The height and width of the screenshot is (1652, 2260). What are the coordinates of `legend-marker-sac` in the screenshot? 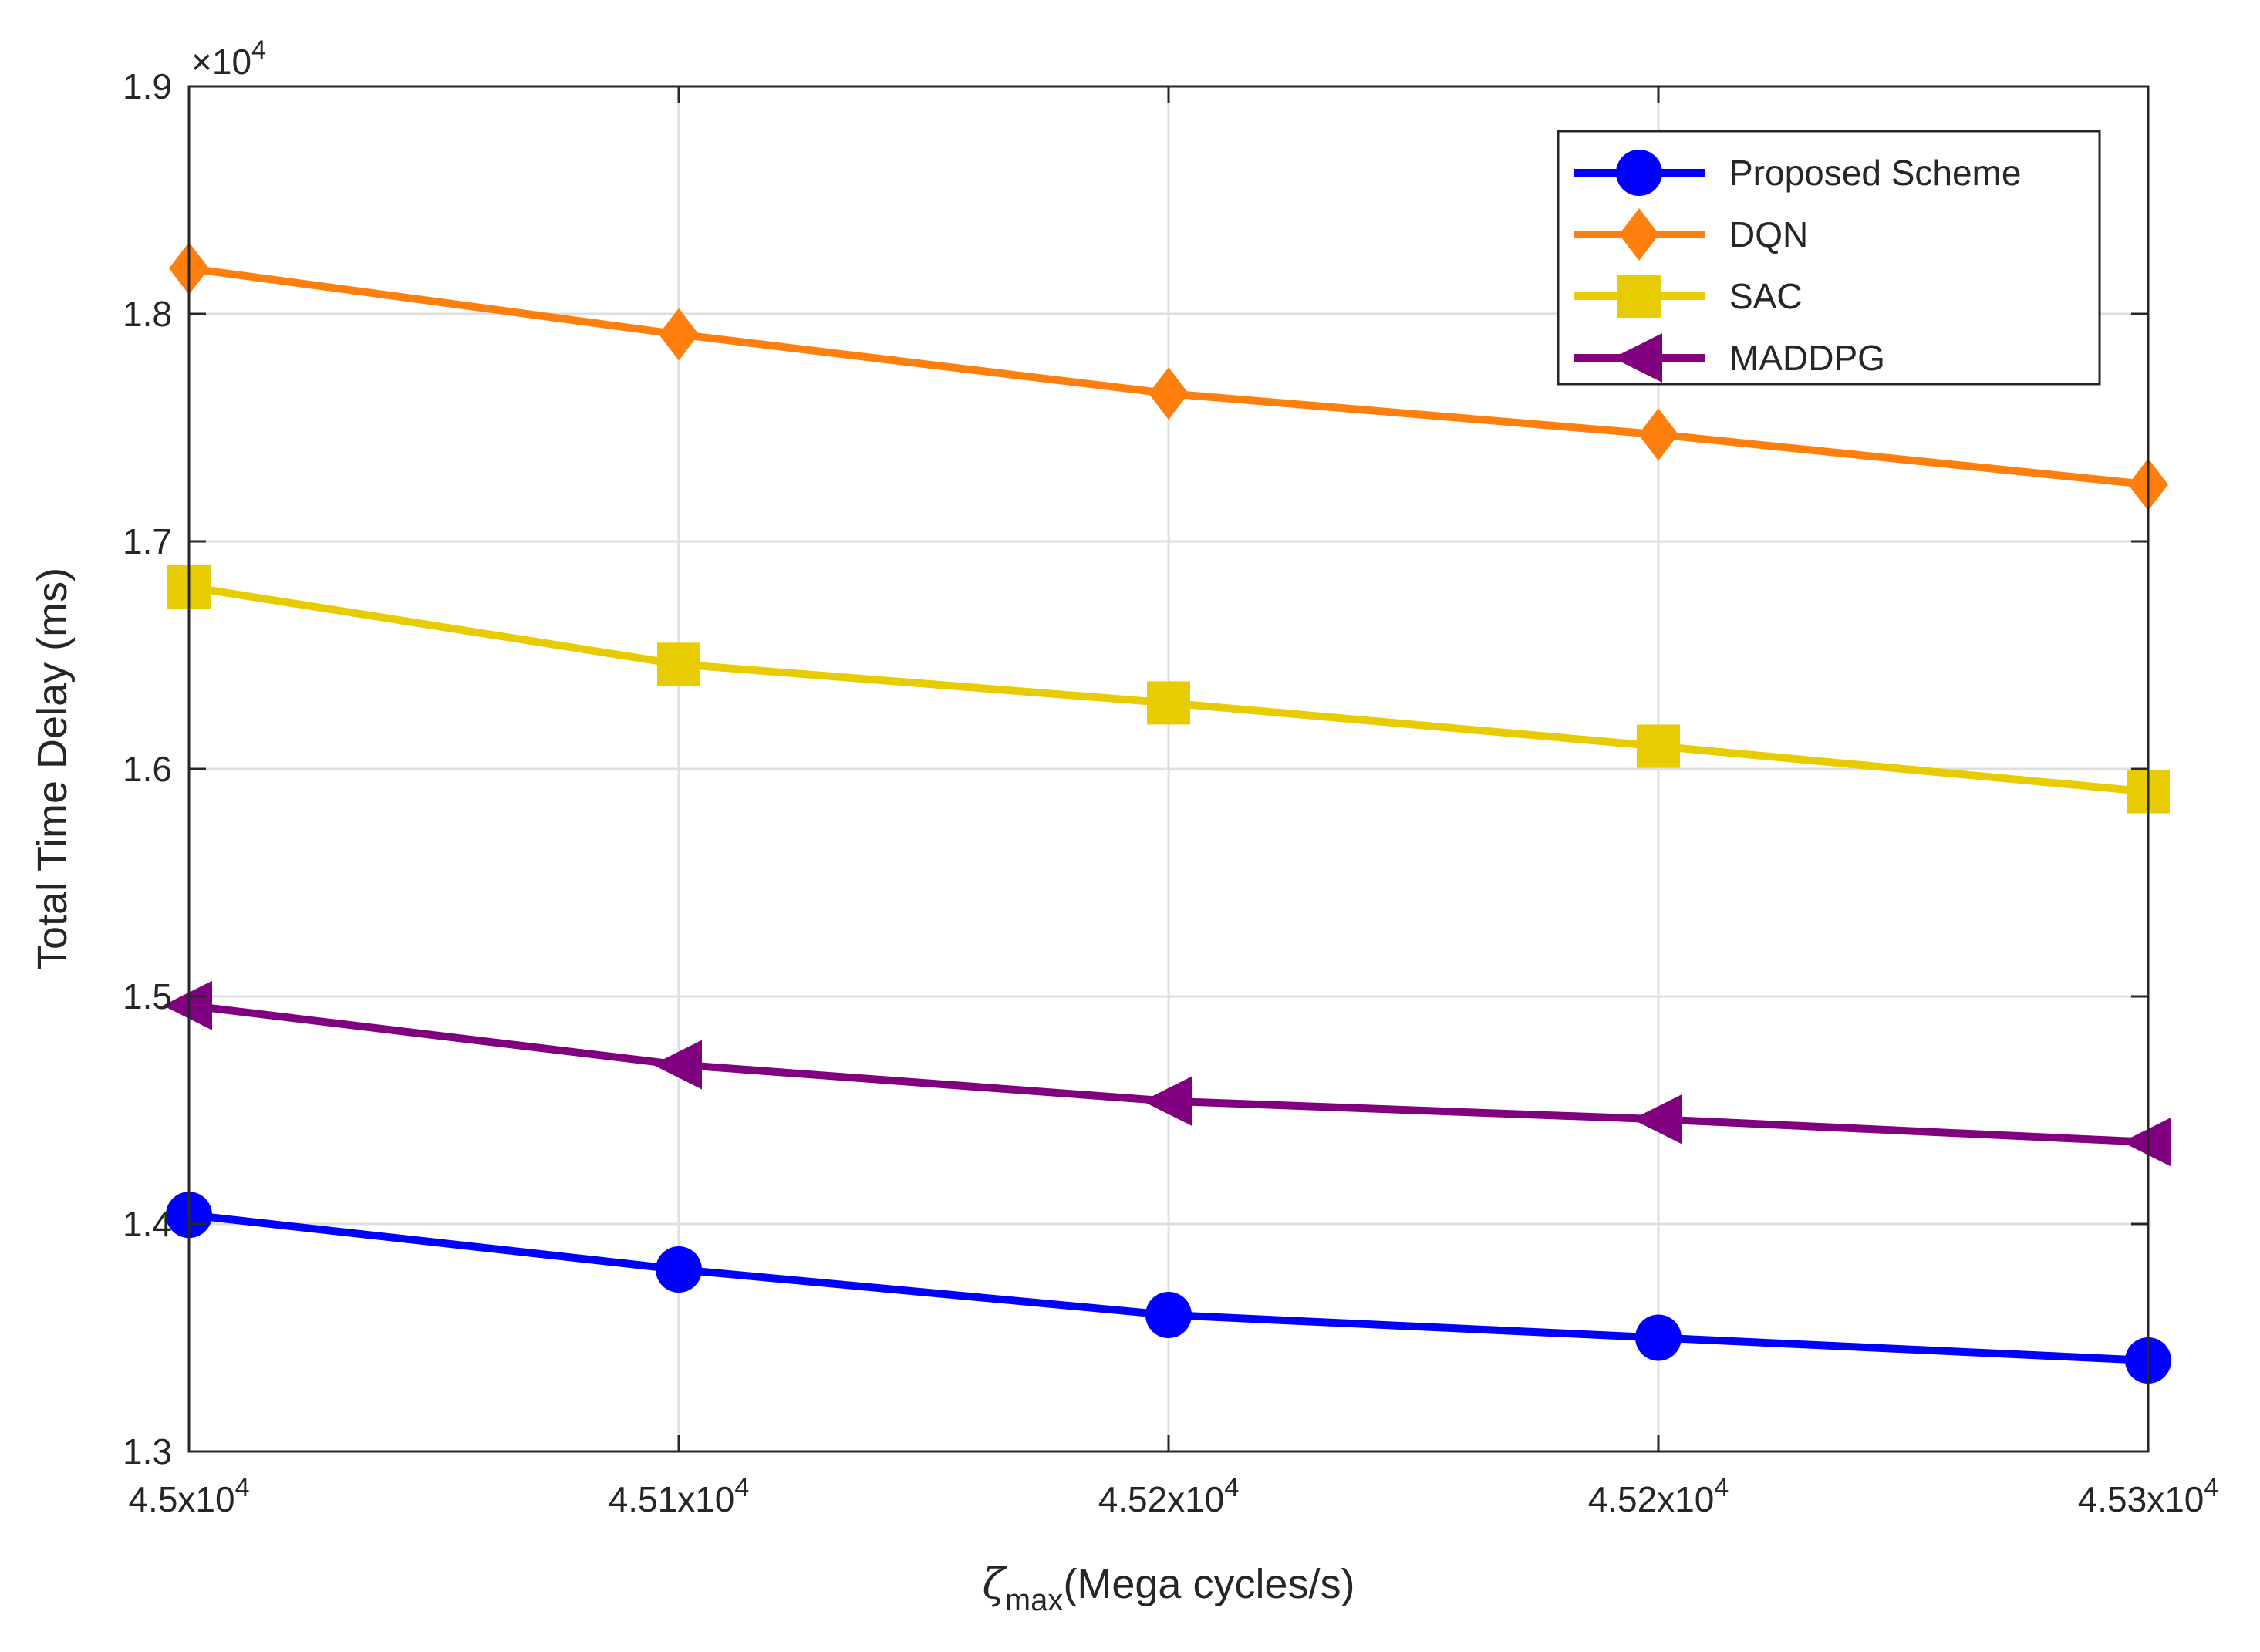 It's located at (1639, 297).